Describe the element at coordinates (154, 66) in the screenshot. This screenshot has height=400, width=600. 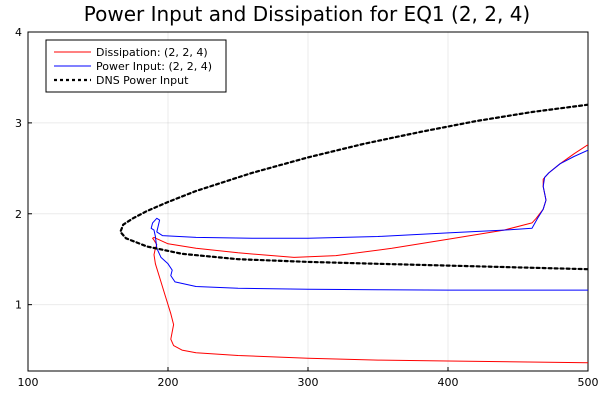
I see `legend-label-2: Power Input: (2, 2, 4)` at that location.